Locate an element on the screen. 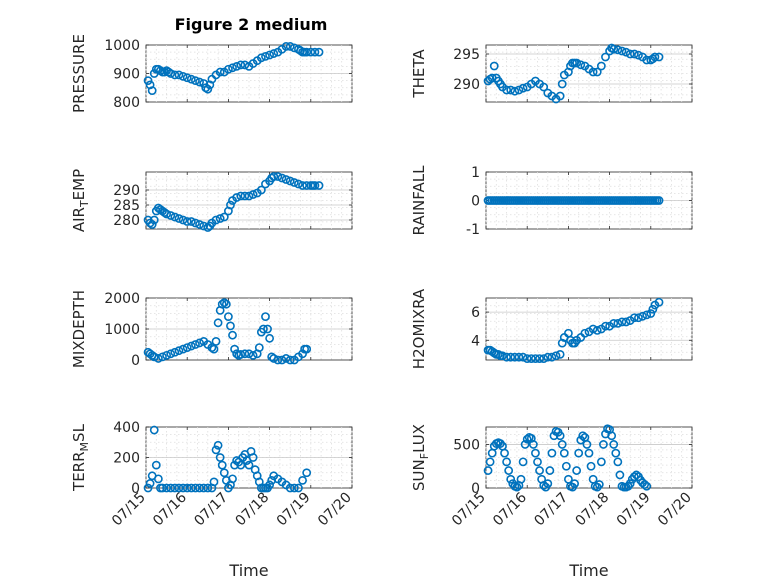  rainfall-ytick-label: 1 is located at coordinates (475, 173).